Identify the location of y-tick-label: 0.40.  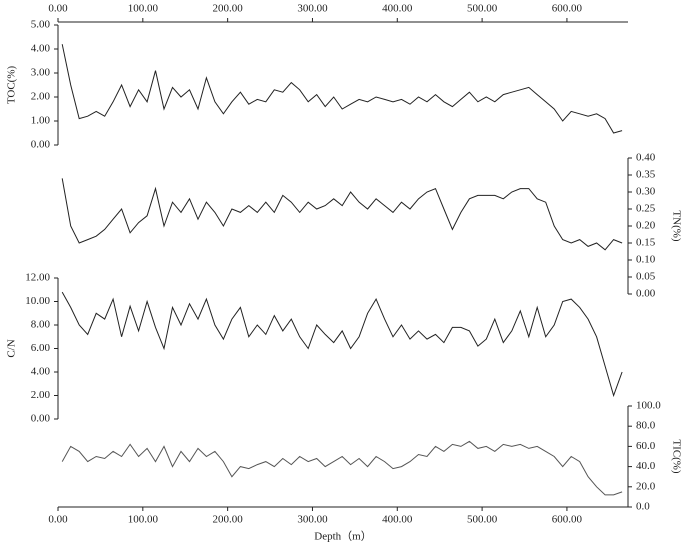
(646, 158).